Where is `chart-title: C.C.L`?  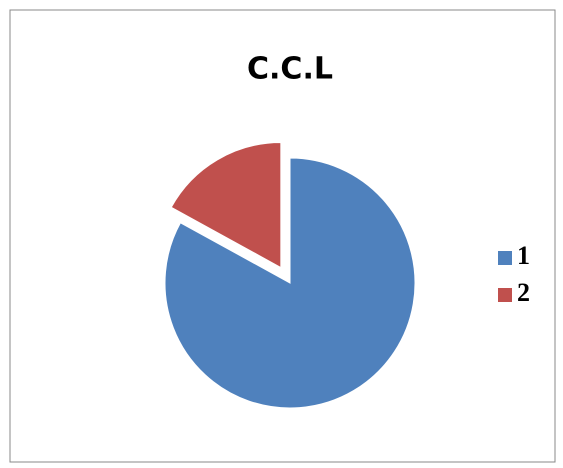
chart-title: C.C.L is located at coordinates (290, 69).